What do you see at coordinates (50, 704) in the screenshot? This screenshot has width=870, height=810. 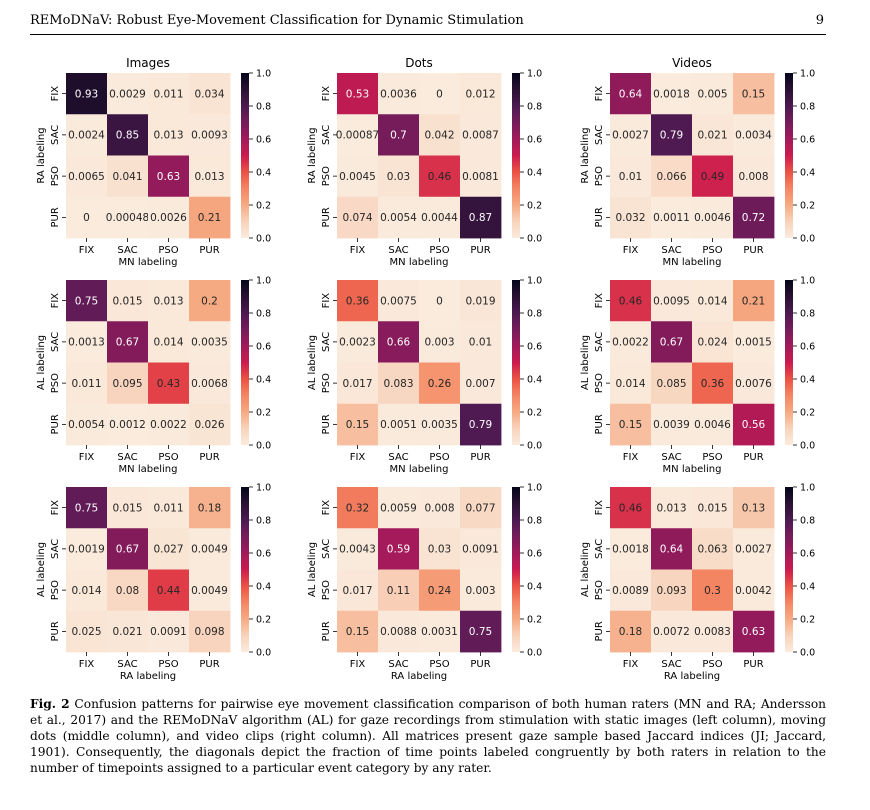 I see `caption-label: Fig. 2` at bounding box center [50, 704].